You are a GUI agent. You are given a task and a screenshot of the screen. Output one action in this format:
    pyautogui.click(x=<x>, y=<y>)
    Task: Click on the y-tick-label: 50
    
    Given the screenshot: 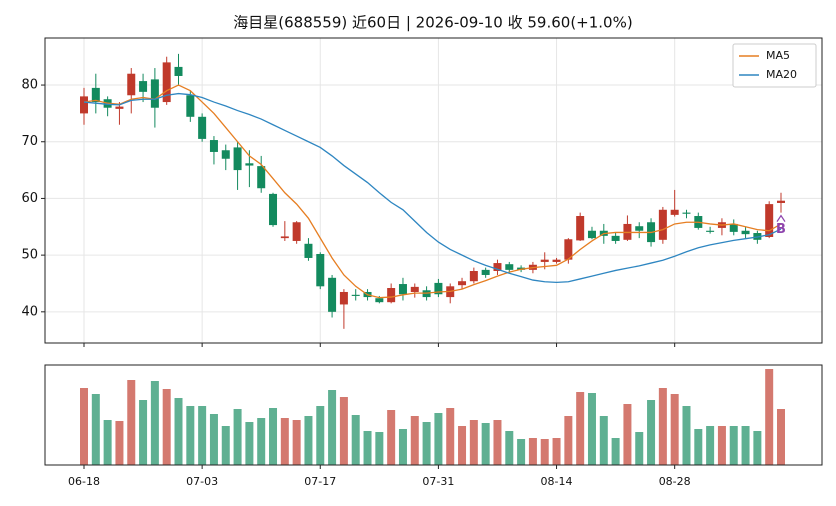 What is the action you would take?
    pyautogui.click(x=29, y=255)
    